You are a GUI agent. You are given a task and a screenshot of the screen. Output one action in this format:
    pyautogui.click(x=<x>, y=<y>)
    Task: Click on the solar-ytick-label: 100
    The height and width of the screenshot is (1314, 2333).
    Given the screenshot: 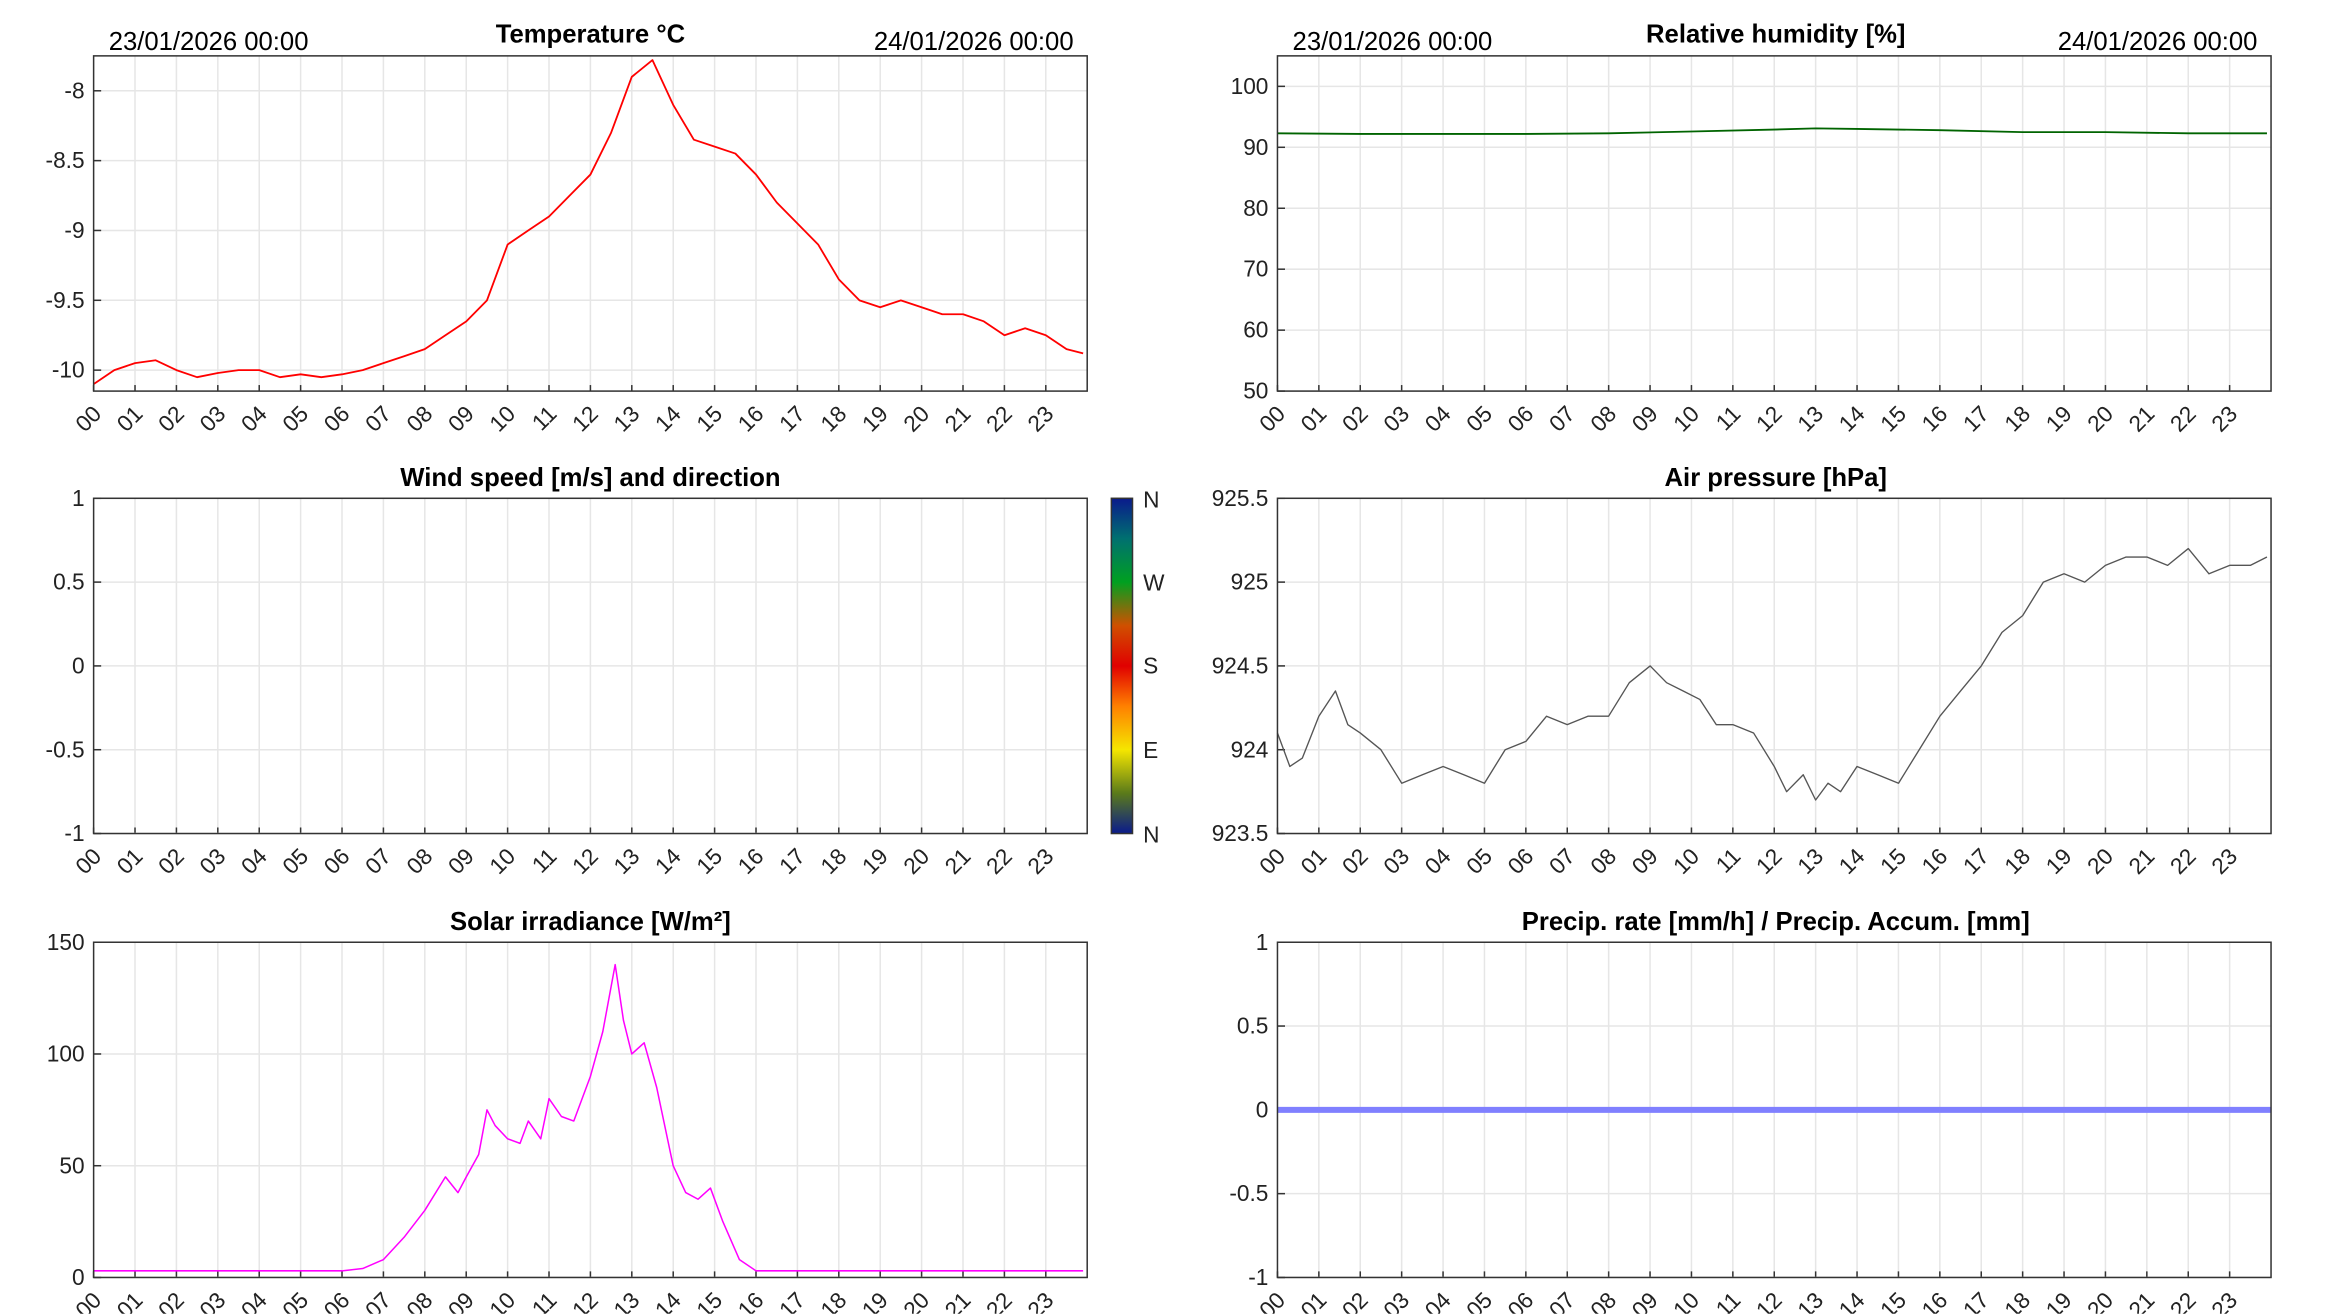 What is the action you would take?
    pyautogui.click(x=66, y=1054)
    